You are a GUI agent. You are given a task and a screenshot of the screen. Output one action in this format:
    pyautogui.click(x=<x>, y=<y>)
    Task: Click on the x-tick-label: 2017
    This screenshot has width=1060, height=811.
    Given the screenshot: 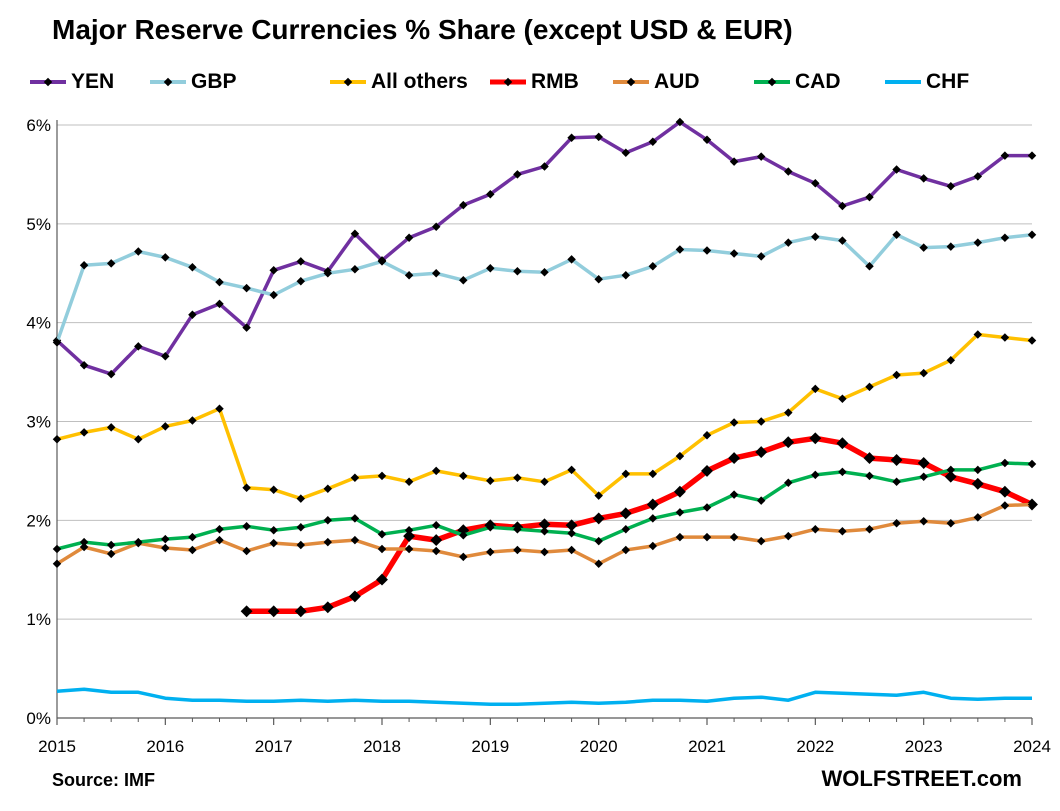 What is the action you would take?
    pyautogui.click(x=274, y=746)
    